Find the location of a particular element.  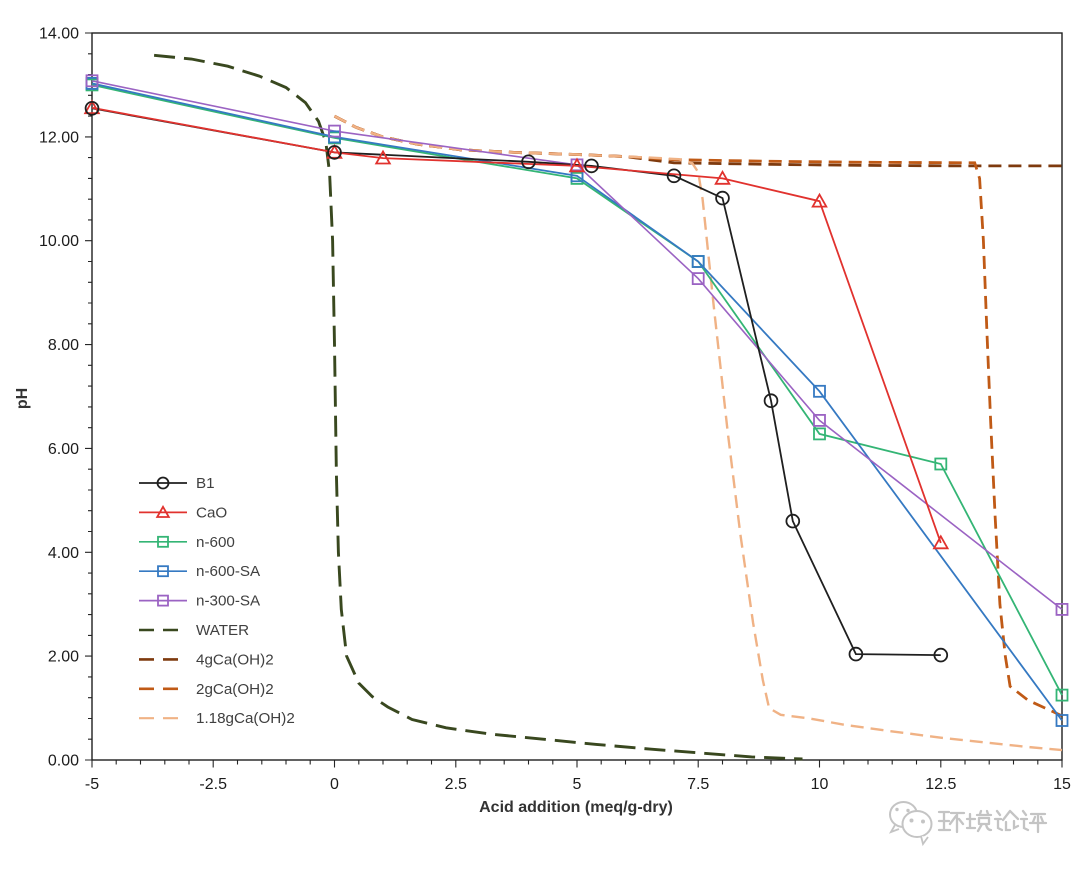

svg-text: 4gCa(OH)2 is located at coordinates (235, 659).